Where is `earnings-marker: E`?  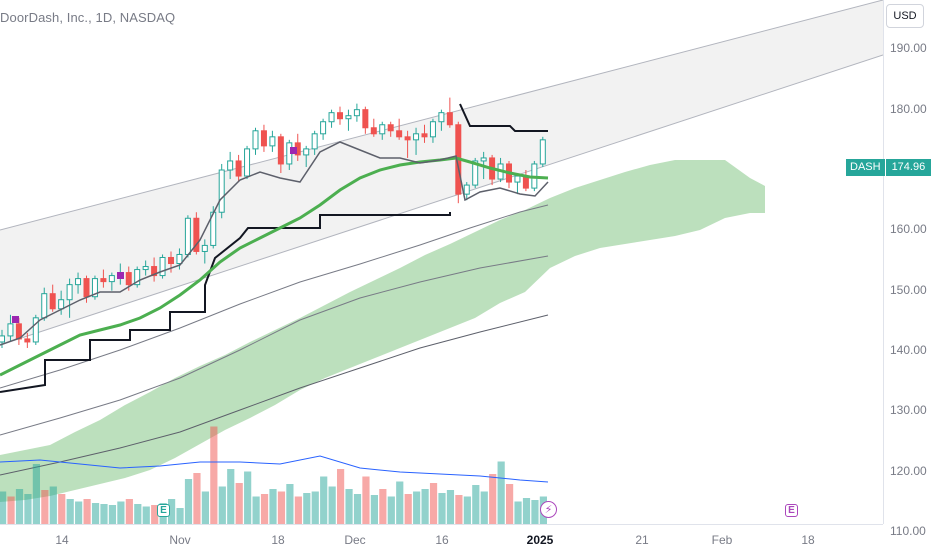 earnings-marker: E is located at coordinates (163, 510).